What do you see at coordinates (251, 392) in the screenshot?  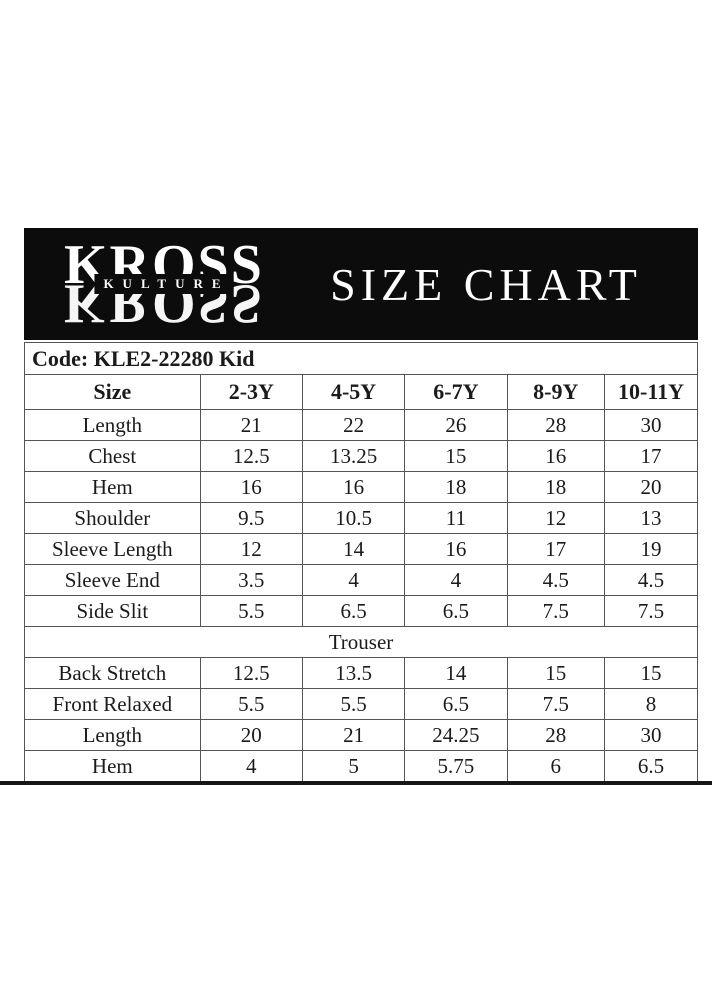 I see `table-header-cell: 2-3Y` at bounding box center [251, 392].